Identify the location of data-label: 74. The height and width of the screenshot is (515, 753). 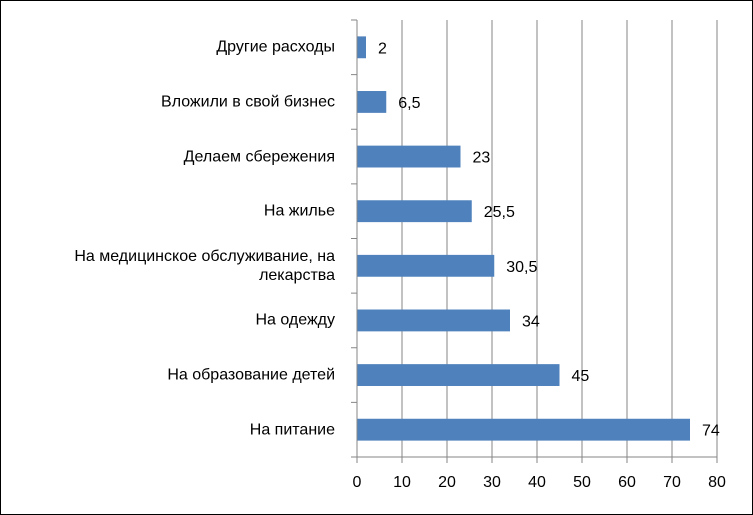
(711, 431).